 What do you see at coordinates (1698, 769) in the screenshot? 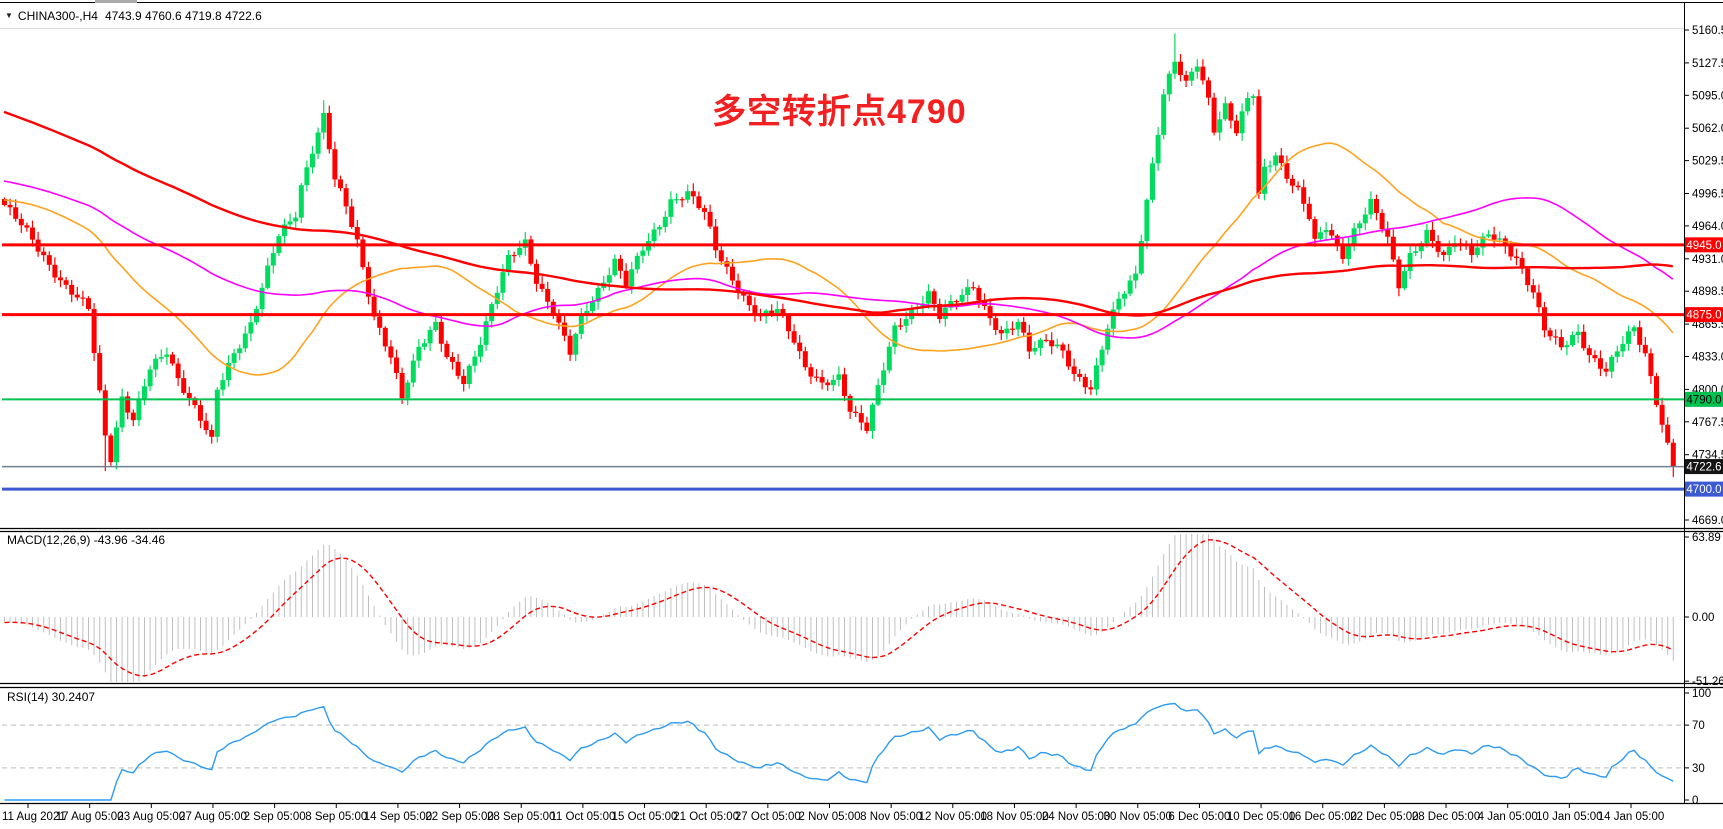
I see `svg-text: 30` at bounding box center [1698, 769].